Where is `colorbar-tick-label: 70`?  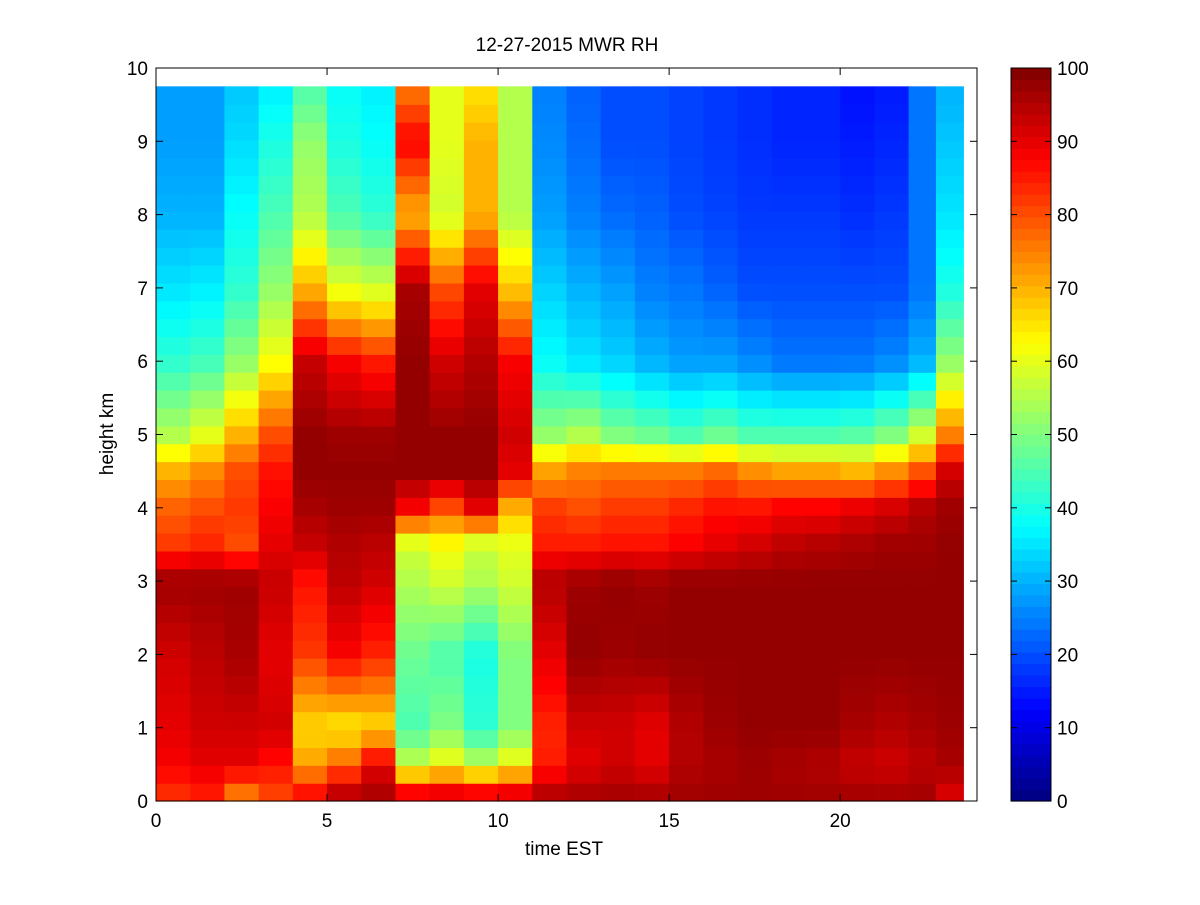 colorbar-tick-label: 70 is located at coordinates (1067, 289).